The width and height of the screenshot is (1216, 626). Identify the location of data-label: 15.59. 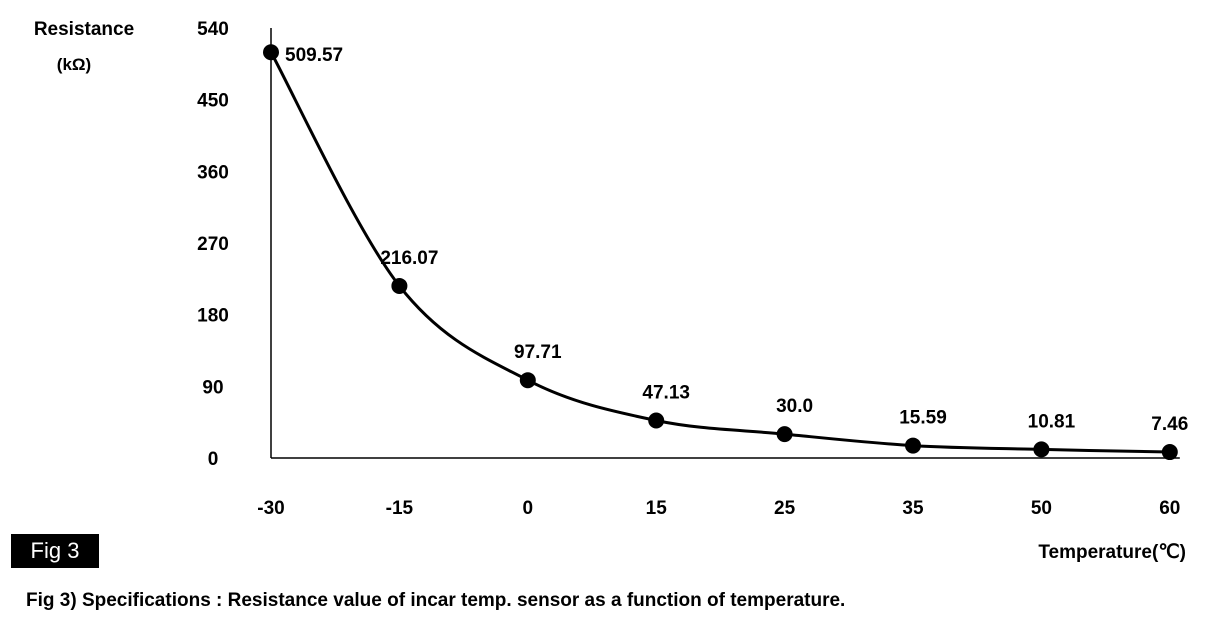
(923, 418).